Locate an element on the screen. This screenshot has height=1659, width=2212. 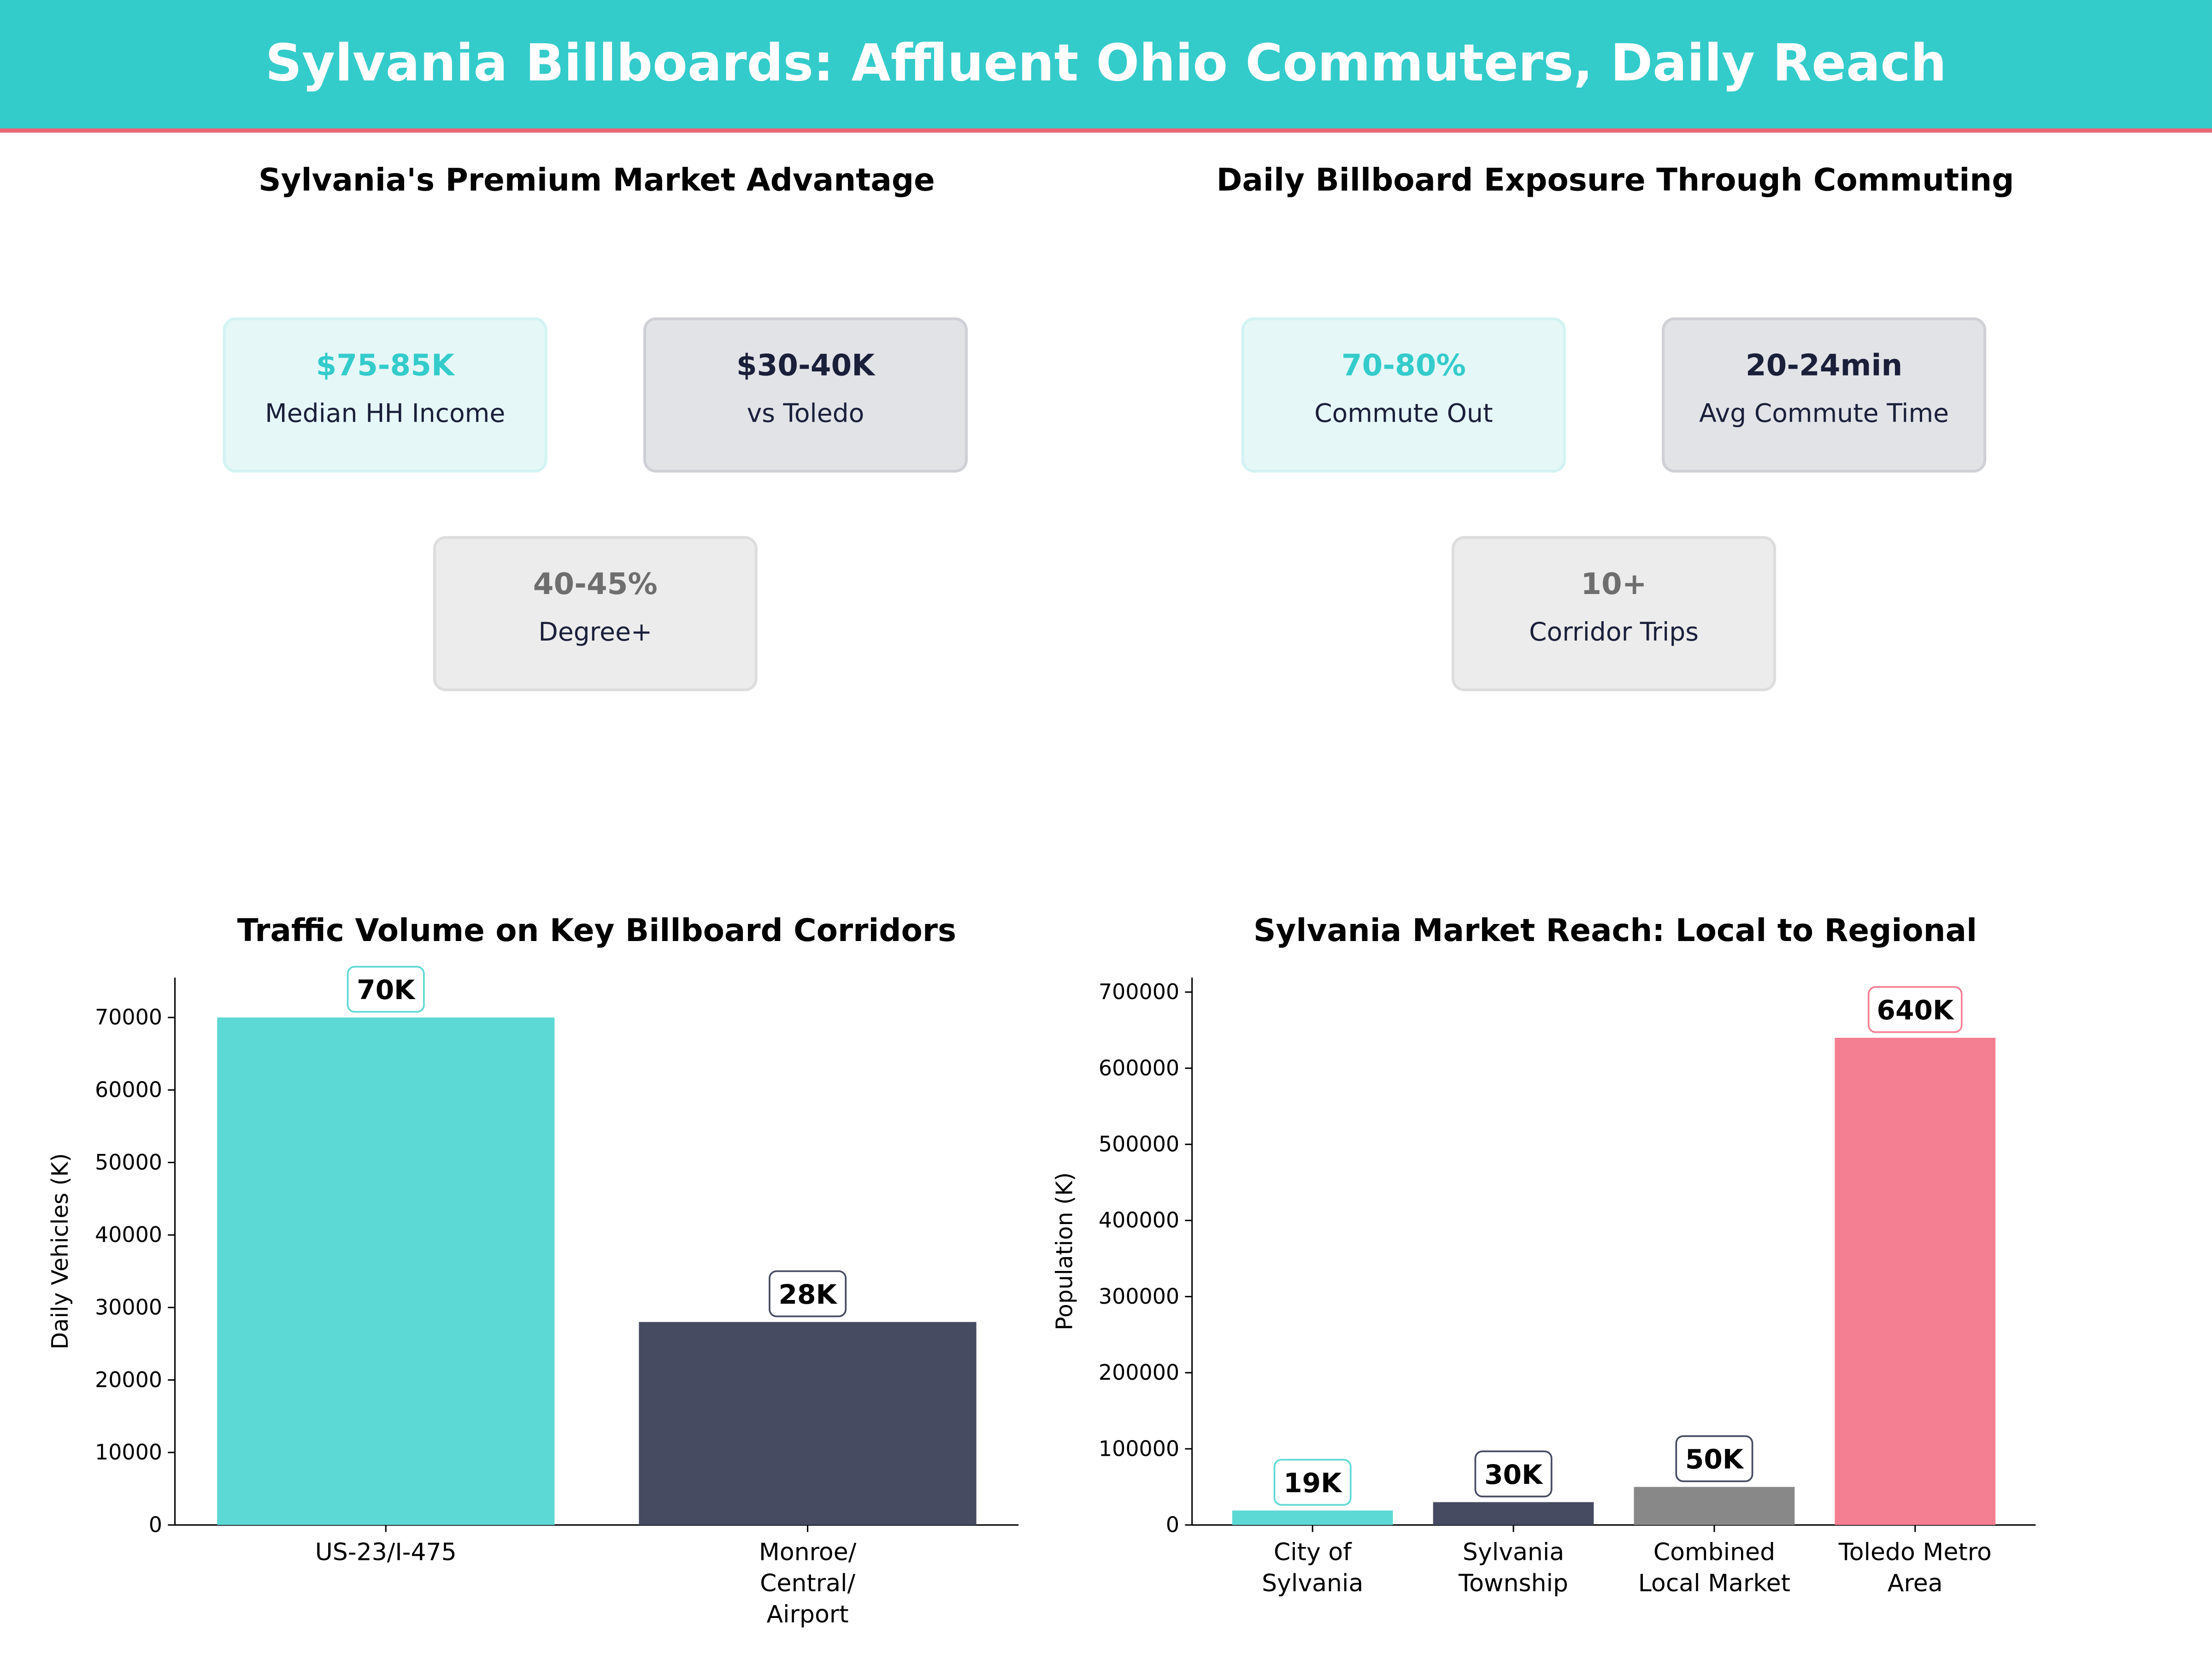
card-label: vs Toledo is located at coordinates (806, 414).